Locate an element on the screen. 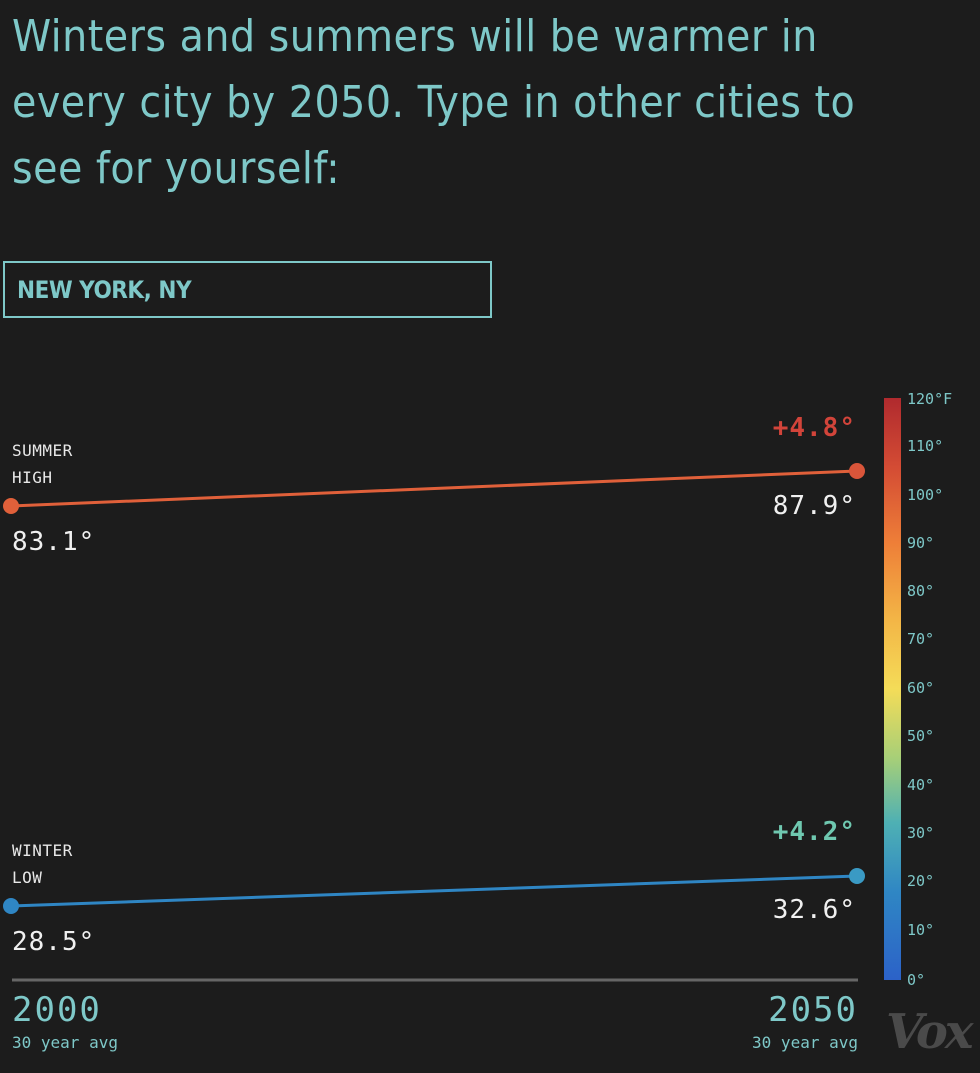  scale-label-100: 100° is located at coordinates (925, 495).